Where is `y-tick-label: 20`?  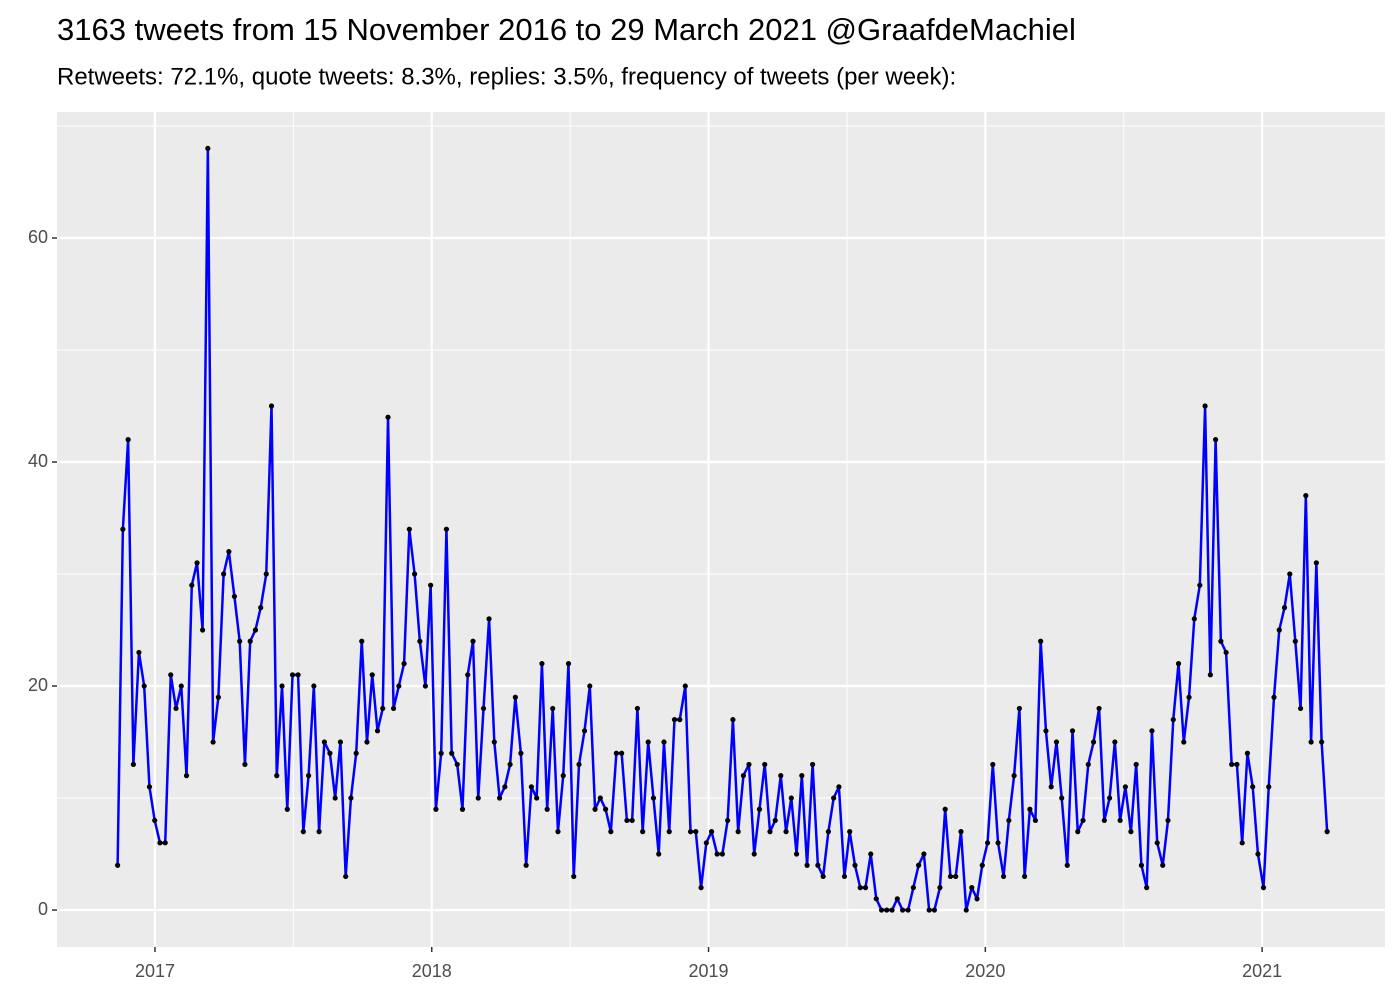 y-tick-label: 20 is located at coordinates (38, 685).